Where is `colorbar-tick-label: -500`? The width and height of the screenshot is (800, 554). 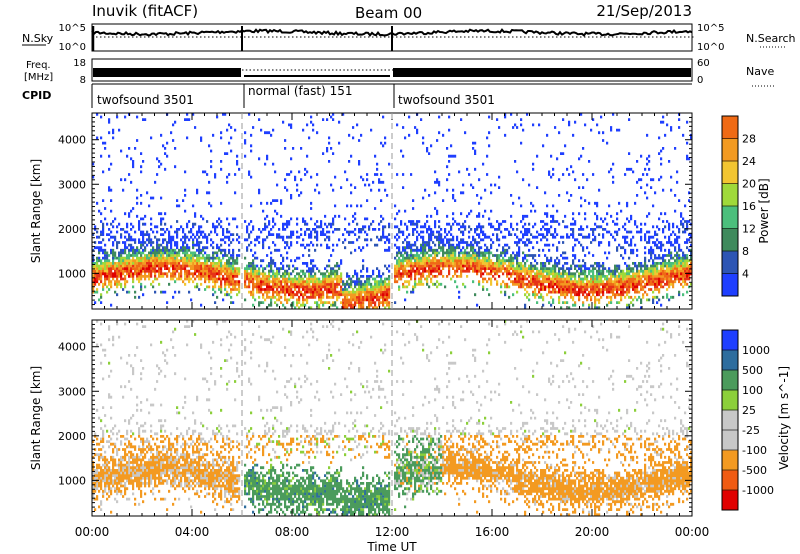
colorbar-tick-label: -500 is located at coordinates (754, 470).